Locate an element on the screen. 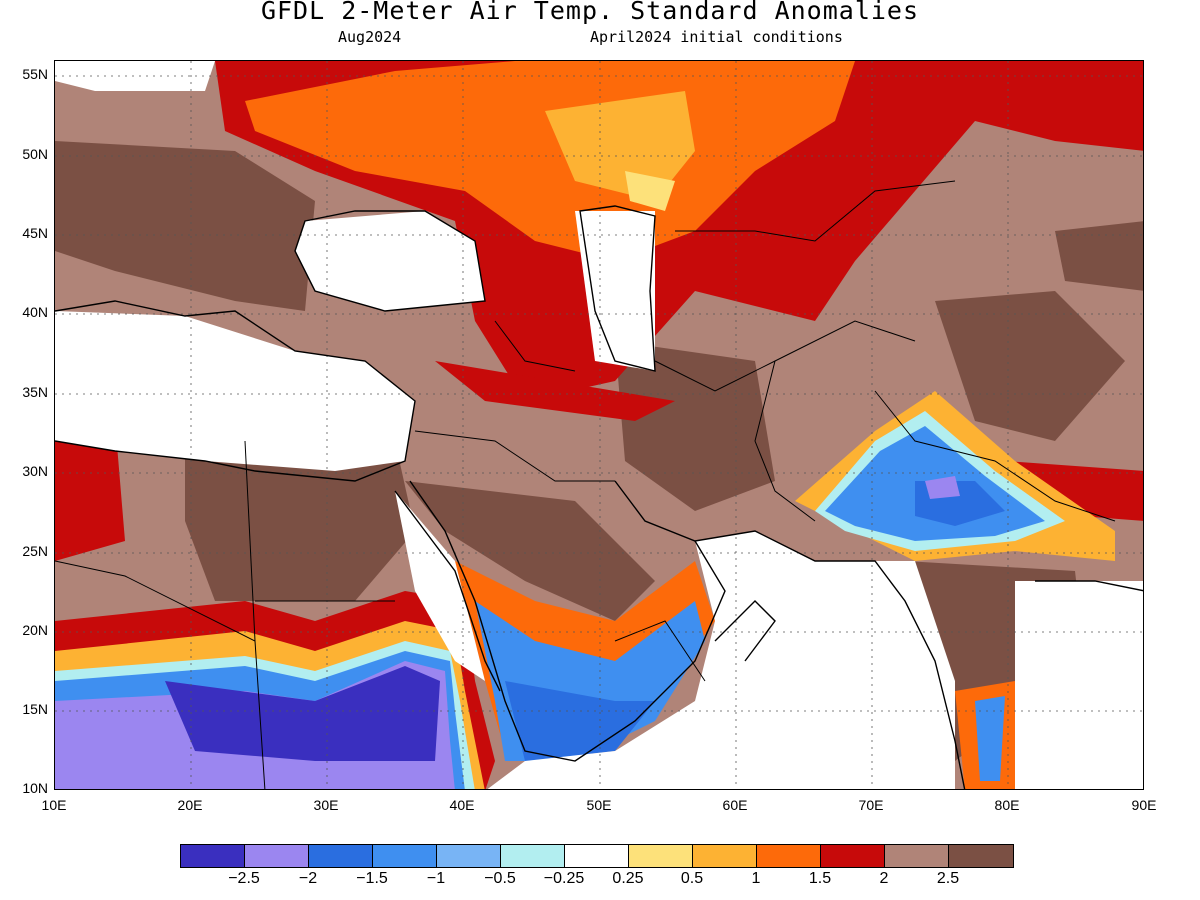 The width and height of the screenshot is (1200, 900). colorbar-label-4: −0.5 is located at coordinates (500, 878).